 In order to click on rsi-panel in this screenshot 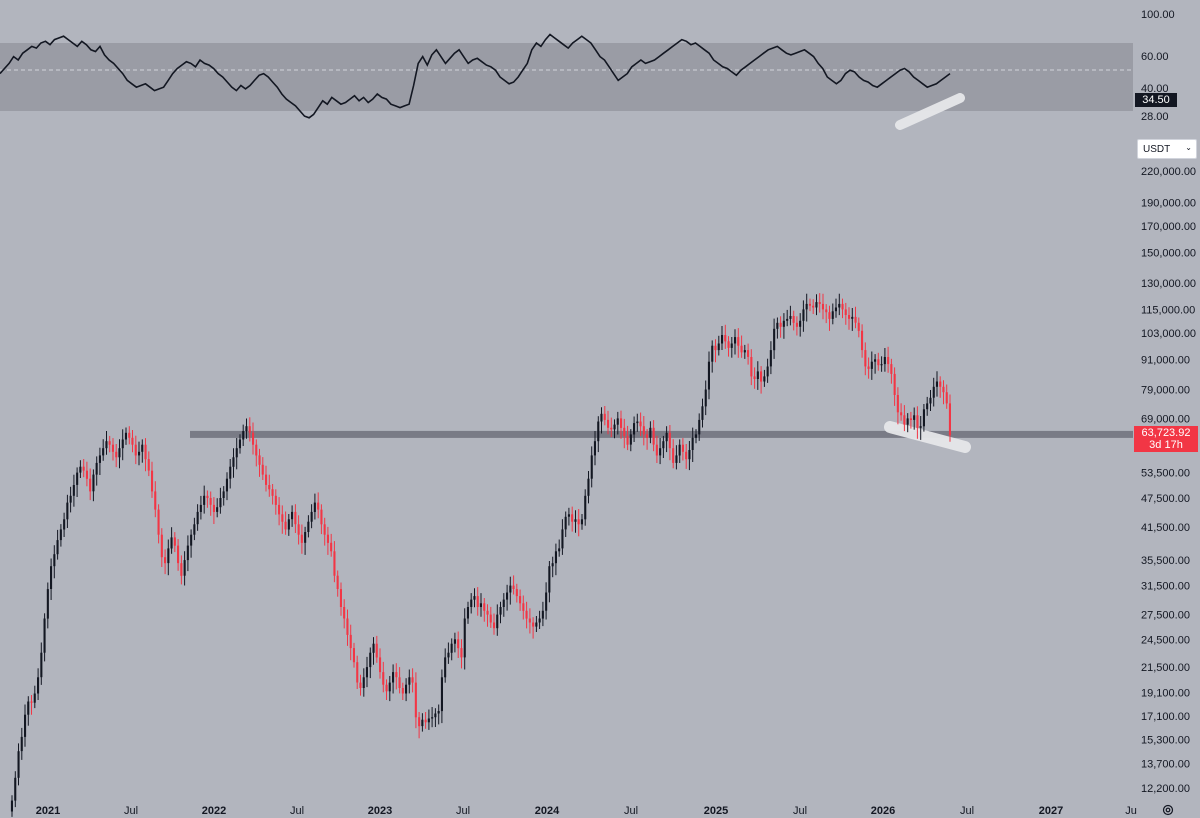, I will do `click(566, 81)`.